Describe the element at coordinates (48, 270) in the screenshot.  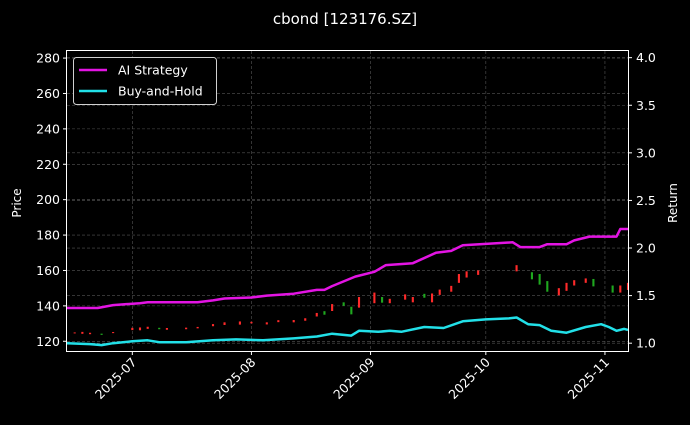
I see `y-tick-label: 160` at that location.